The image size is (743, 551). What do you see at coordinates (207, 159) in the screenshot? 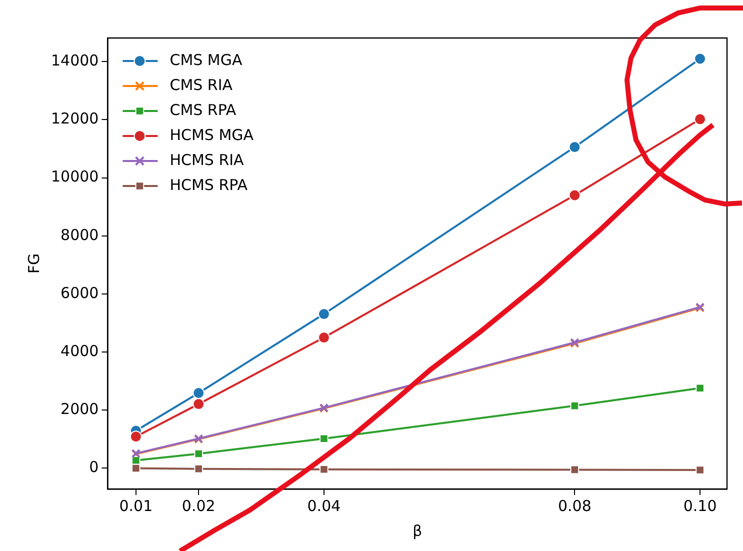
I see `legend-label: HCMS RIA` at bounding box center [207, 159].